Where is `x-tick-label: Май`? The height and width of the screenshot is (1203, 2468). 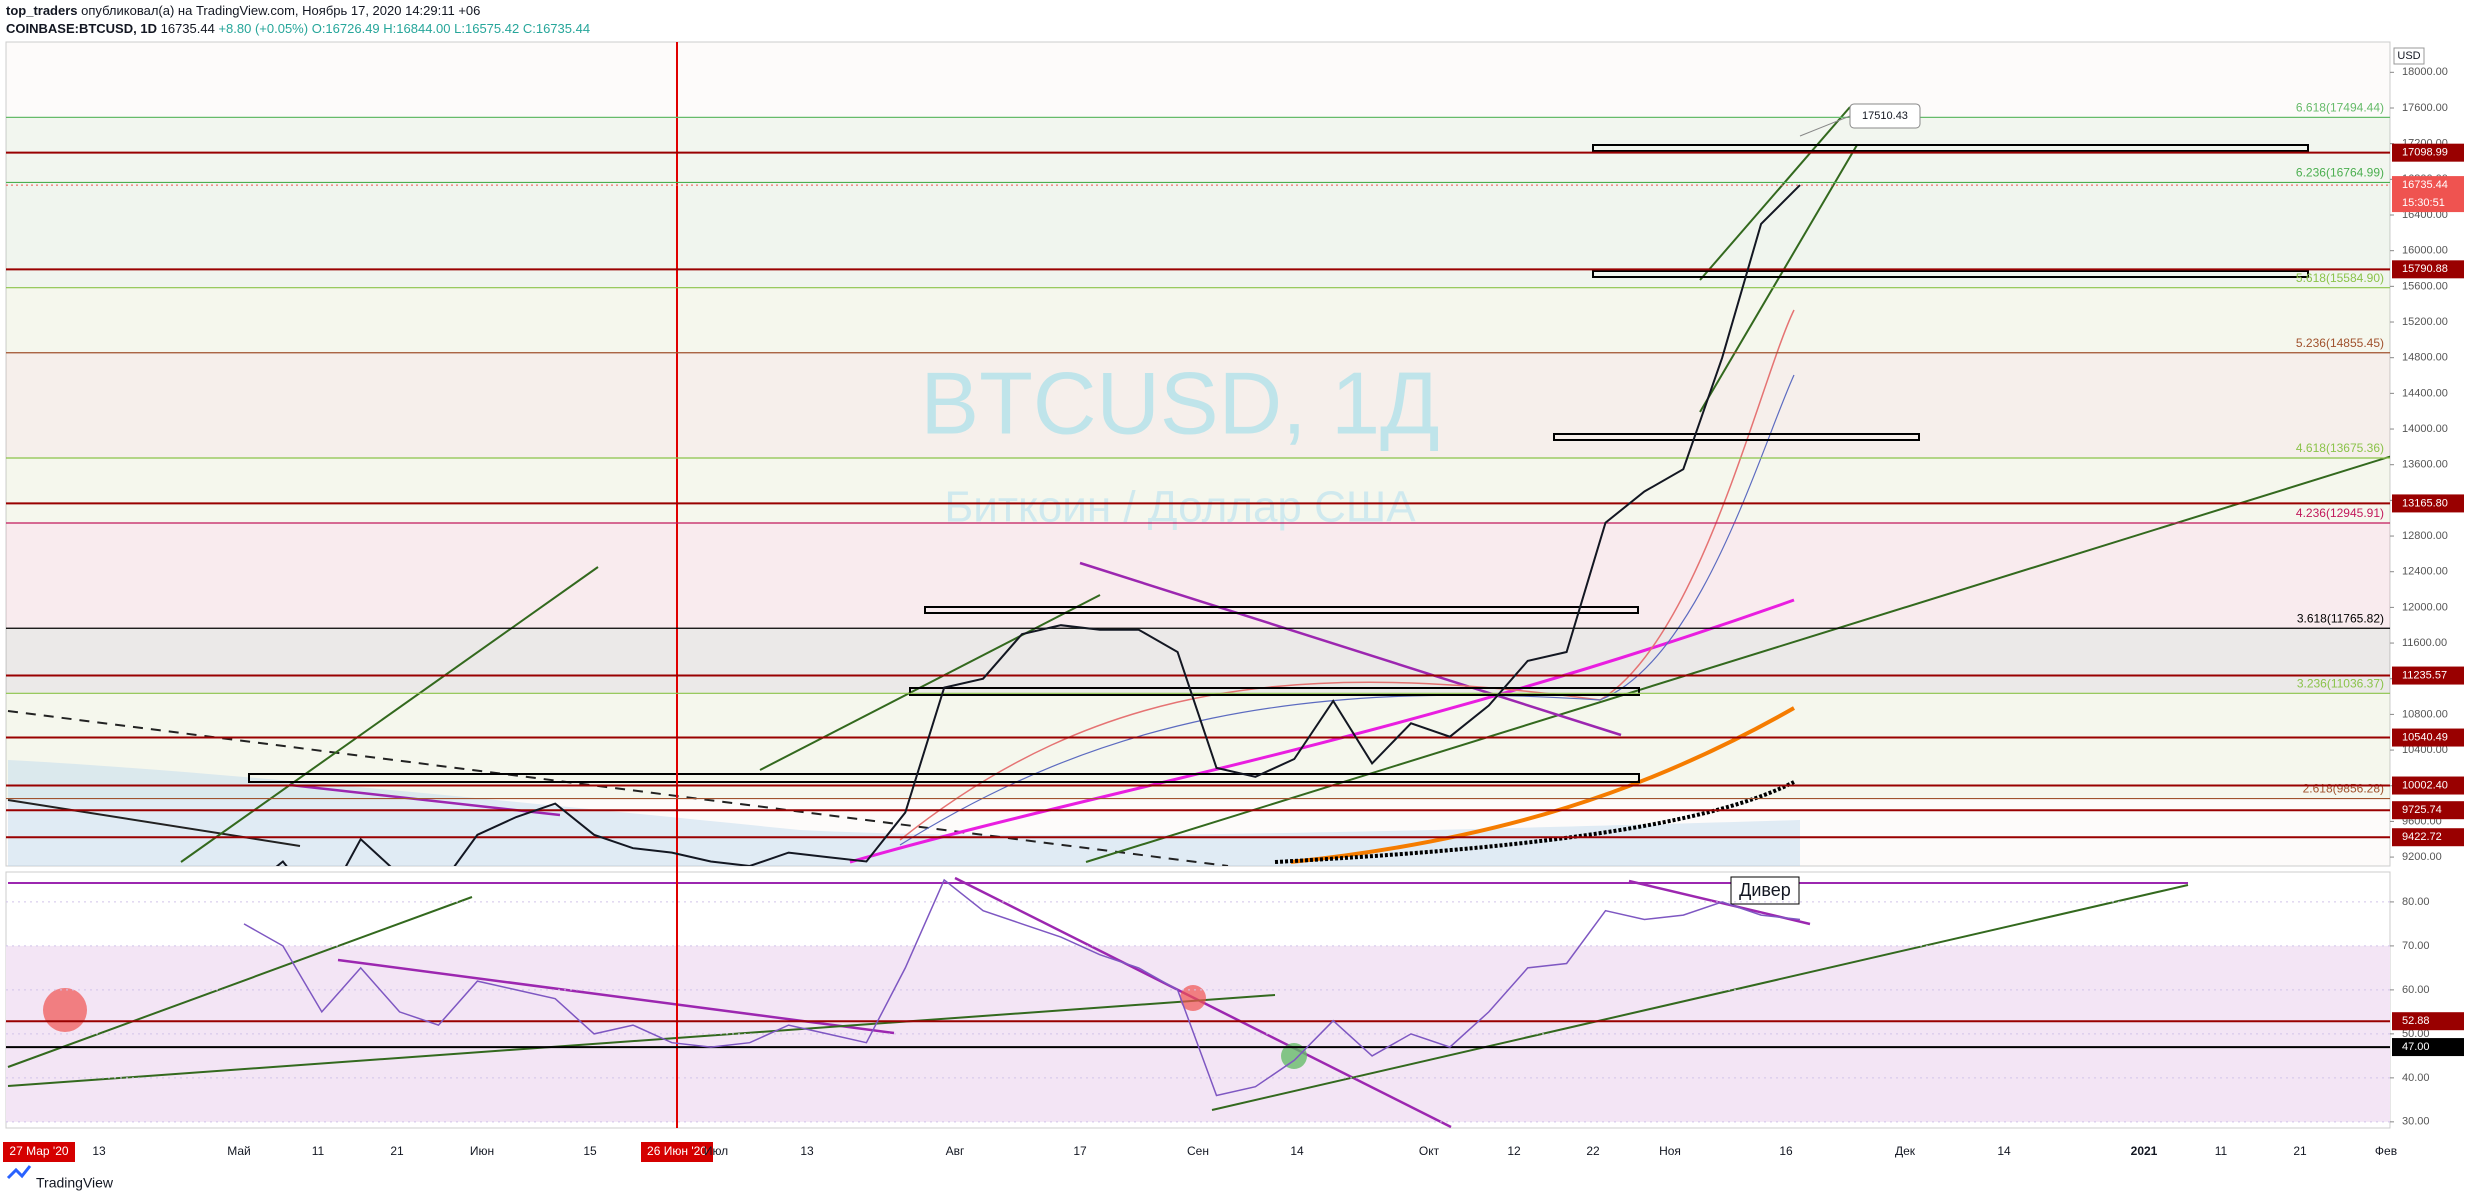
x-tick-label: Май is located at coordinates (239, 1151).